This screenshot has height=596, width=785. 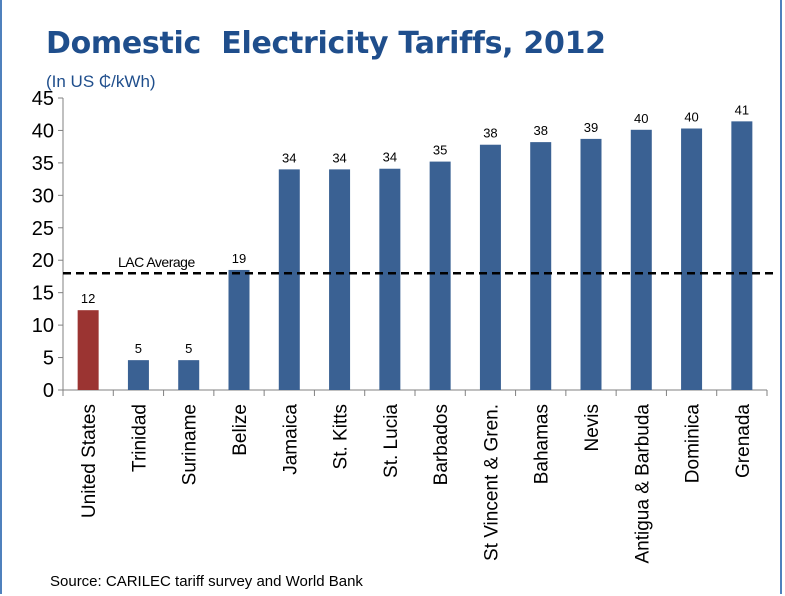 What do you see at coordinates (101, 81) in the screenshot?
I see `chart-subtitle: (In US ₵/kWh)` at bounding box center [101, 81].